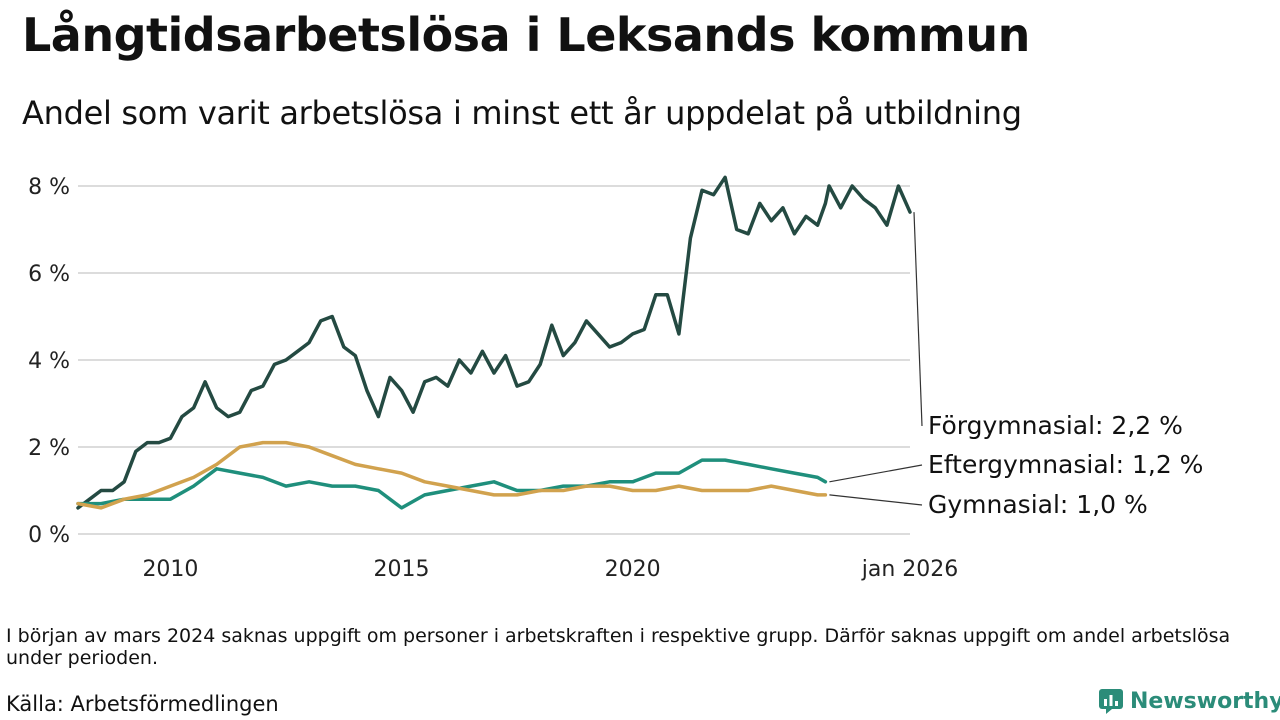  What do you see at coordinates (402, 569) in the screenshot?
I see `x-tick-label: 2015` at bounding box center [402, 569].